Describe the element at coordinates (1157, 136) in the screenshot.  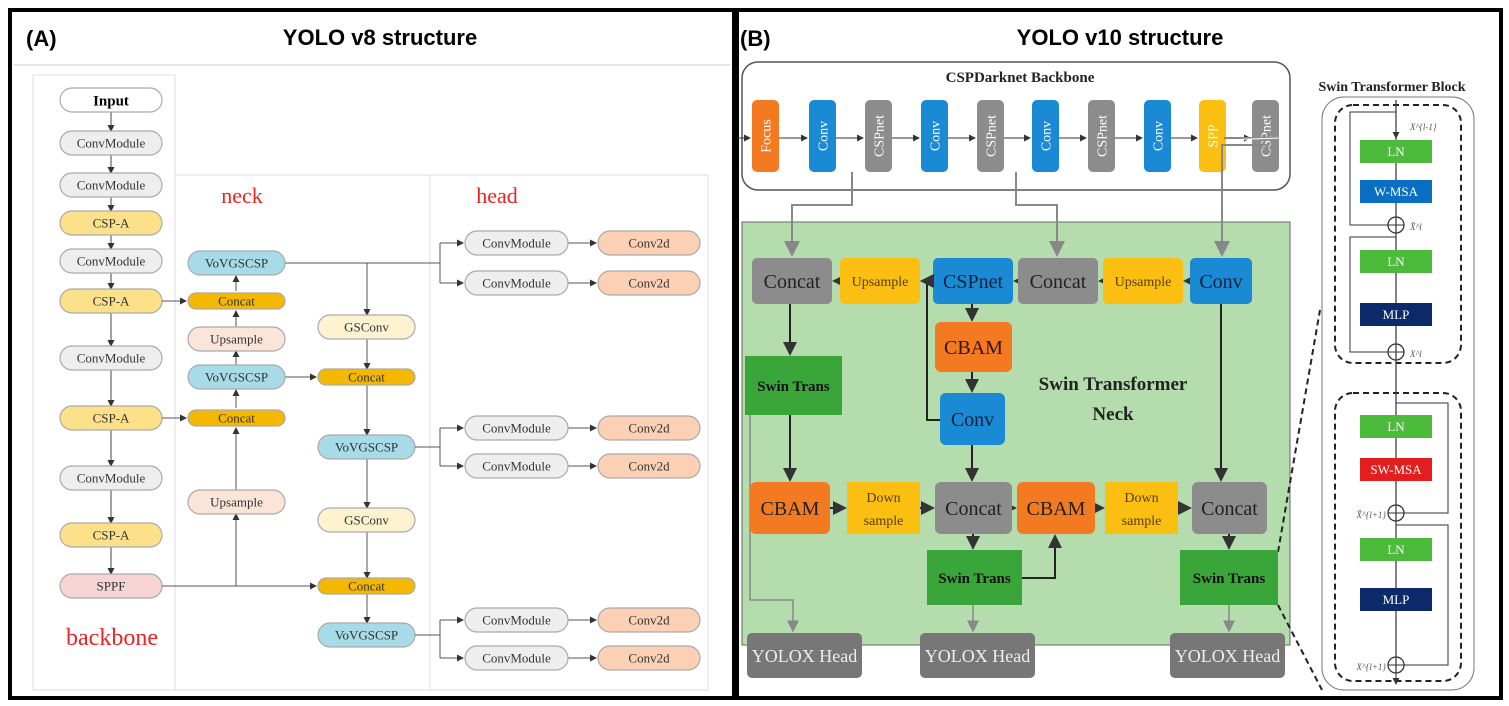
I see `backbone-block-7: Conv` at that location.